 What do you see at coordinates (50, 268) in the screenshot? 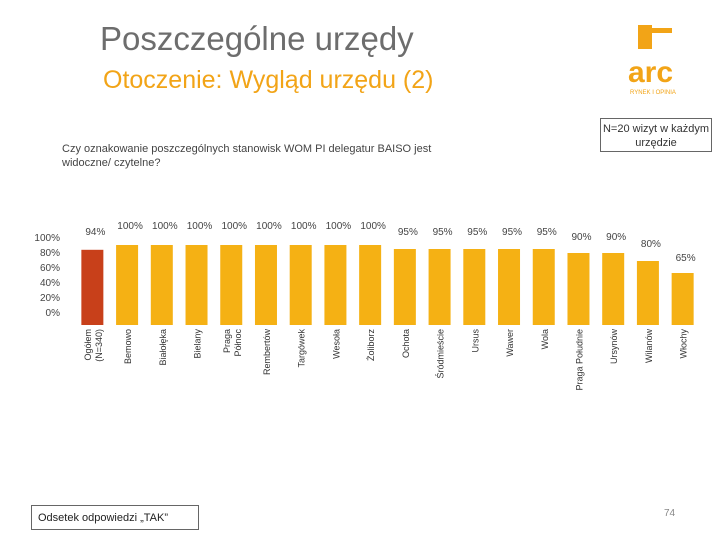
I see `y-tick-label: 60%` at bounding box center [50, 268].